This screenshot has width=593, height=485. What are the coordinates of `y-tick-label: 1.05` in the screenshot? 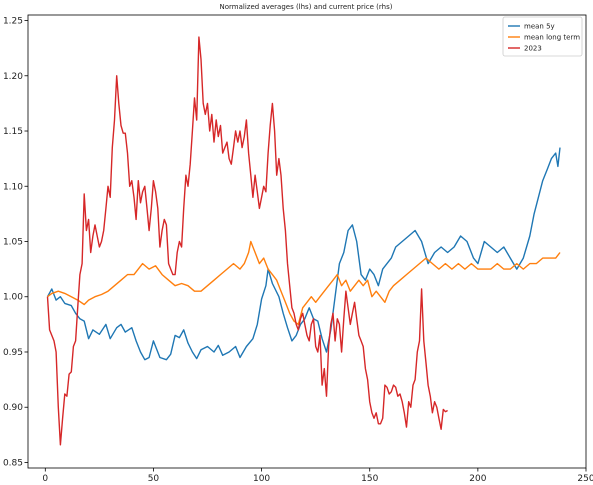 It's located at (13, 243).